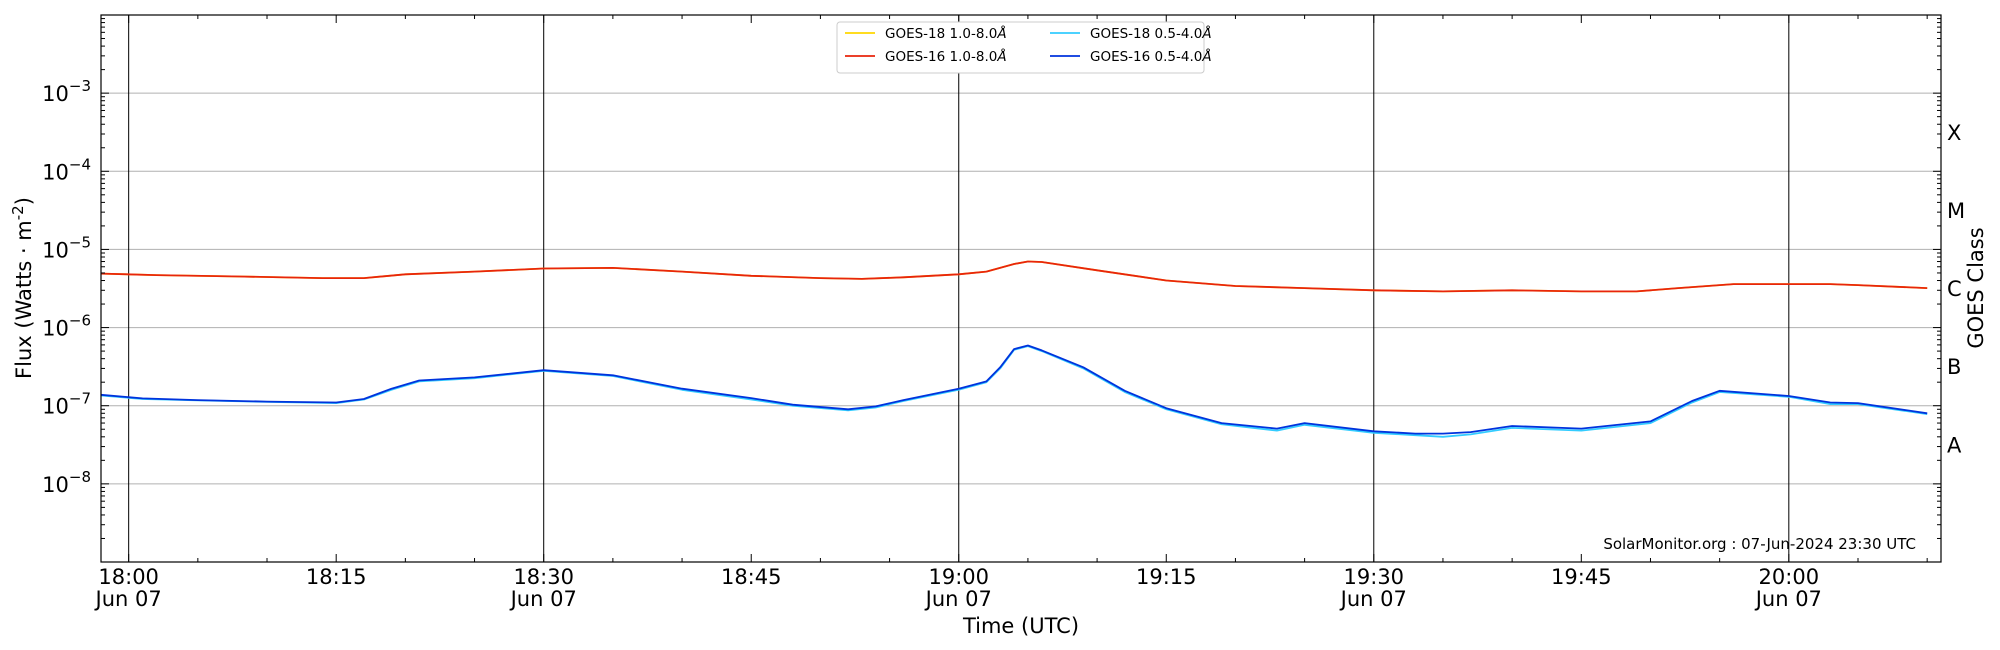 The height and width of the screenshot is (650, 2000). Describe the element at coordinates (941, 34) in the screenshot. I see `legend-label-name: GOES-18 1.0-8.0` at that location.